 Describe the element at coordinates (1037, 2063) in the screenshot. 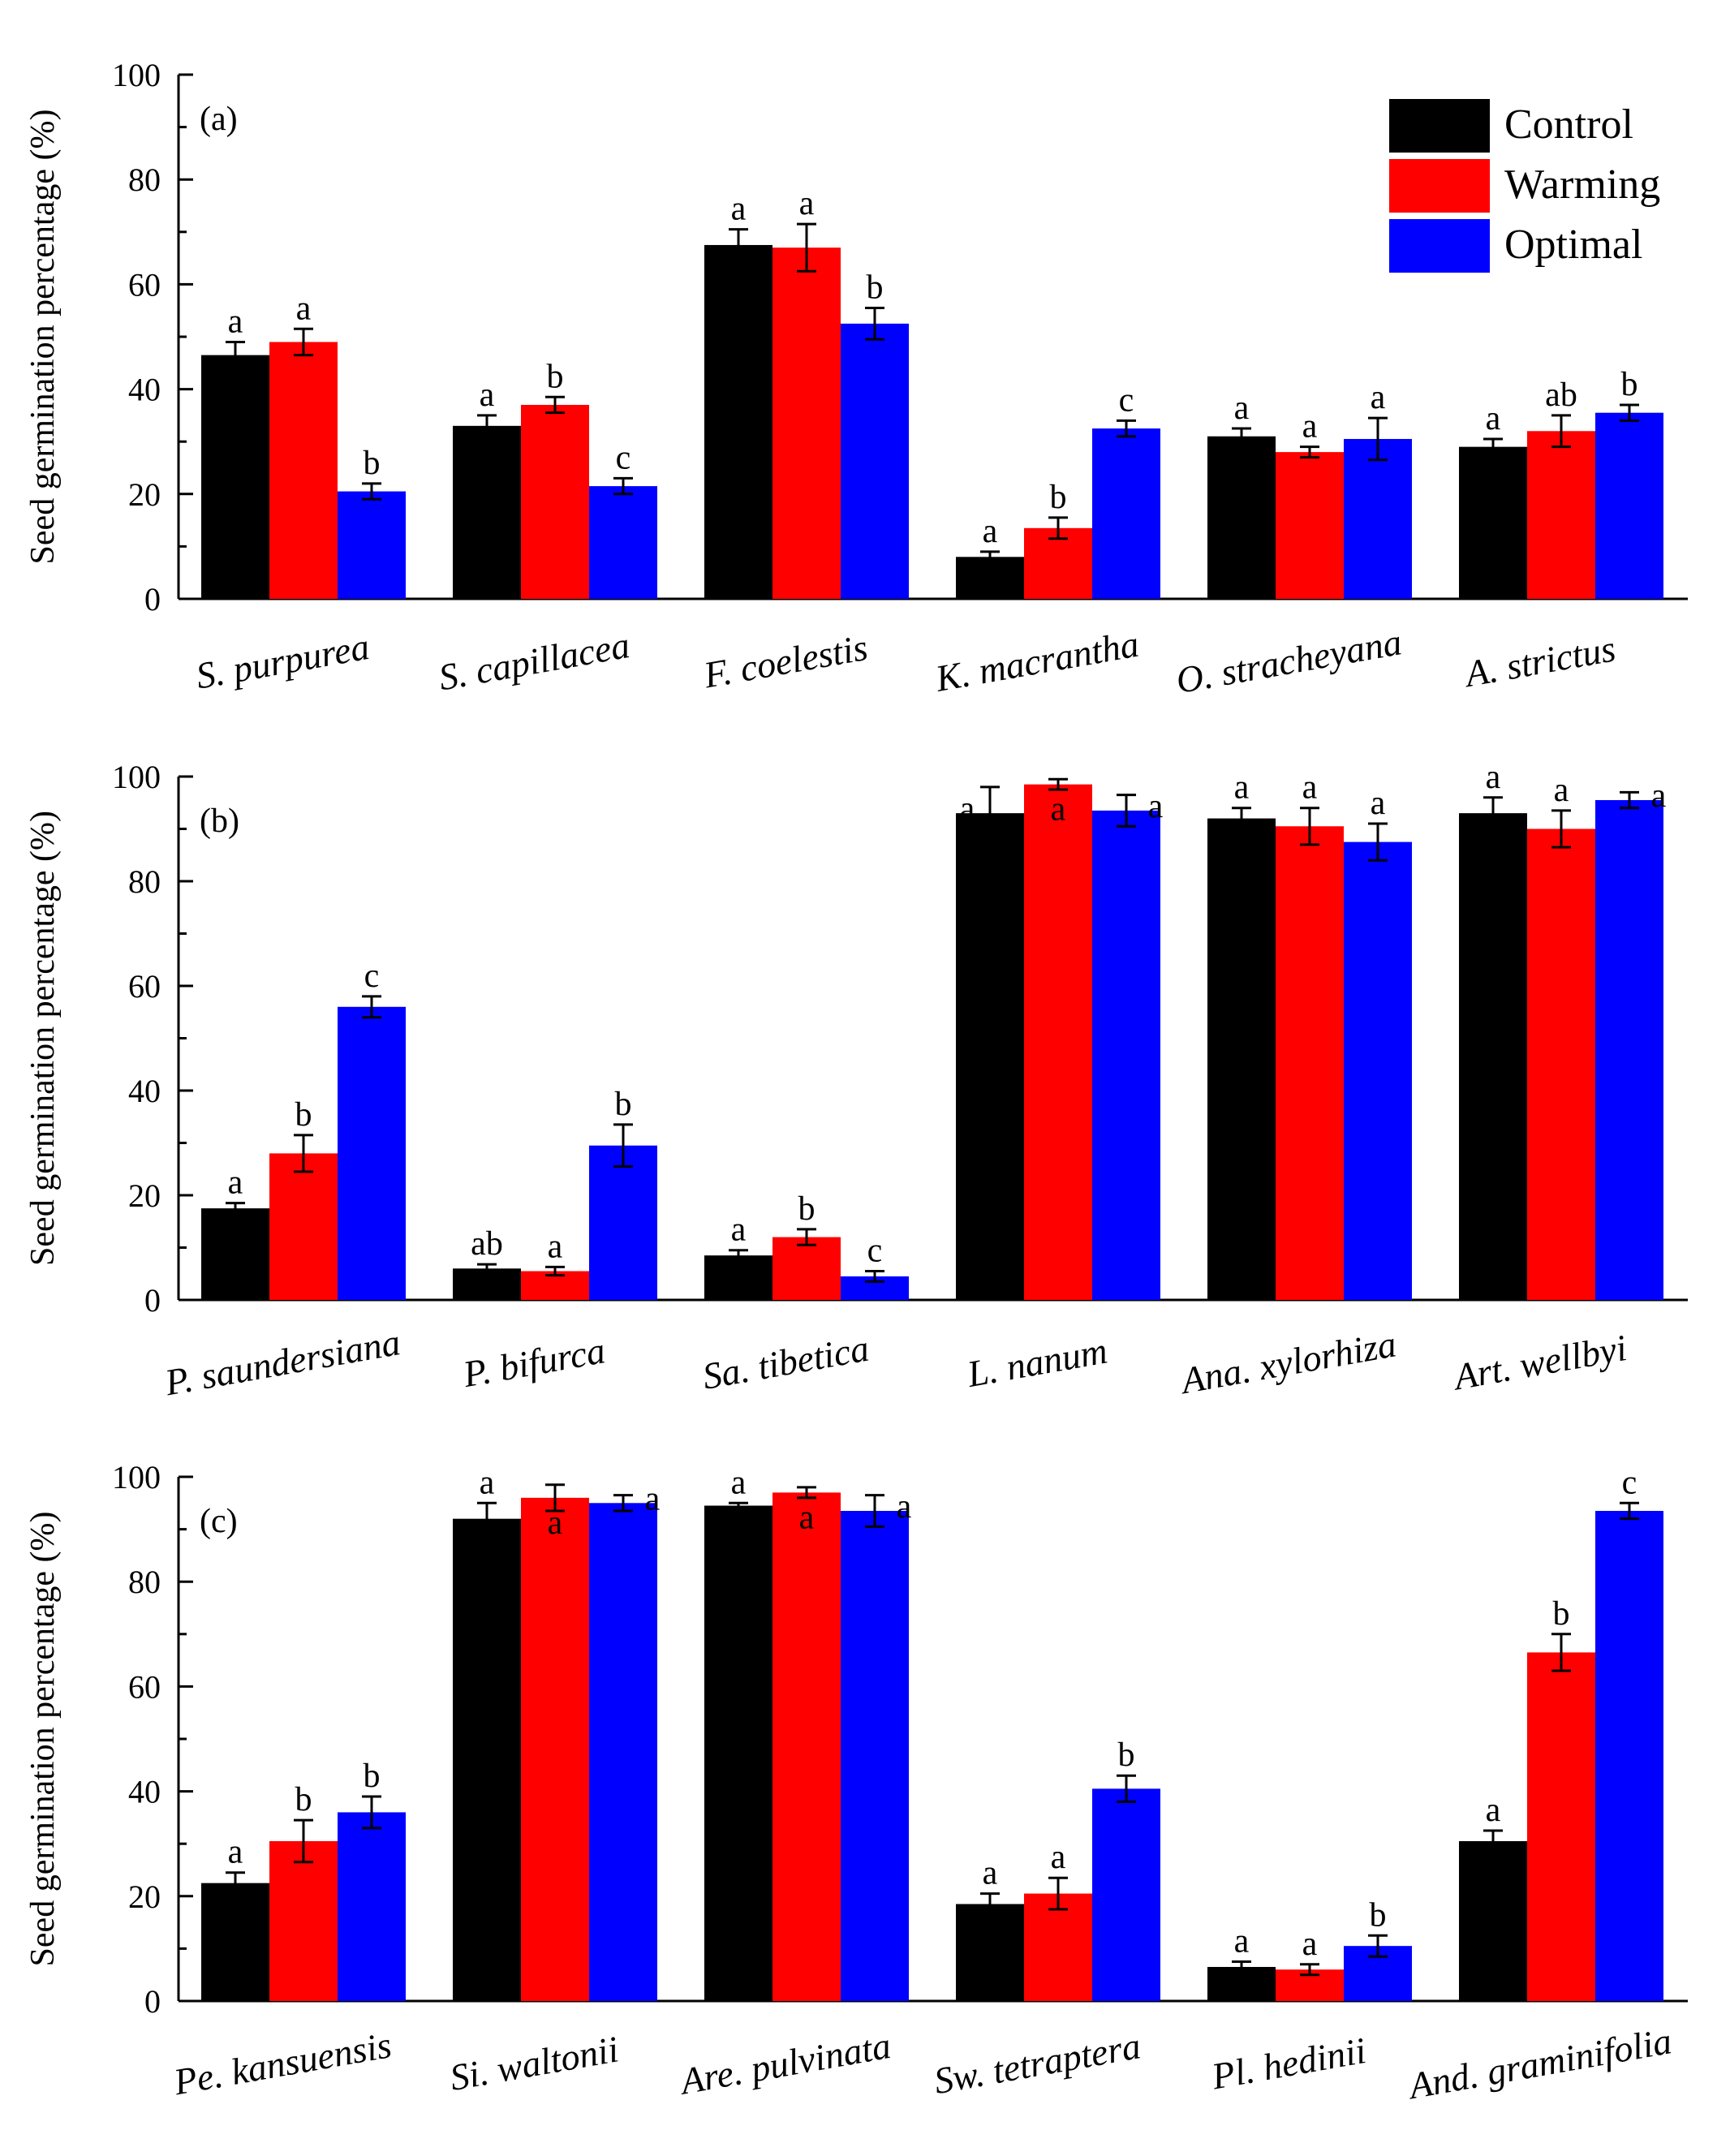

I see `category-label-sw-tetraptera: Sw. tetraptera` at that location.